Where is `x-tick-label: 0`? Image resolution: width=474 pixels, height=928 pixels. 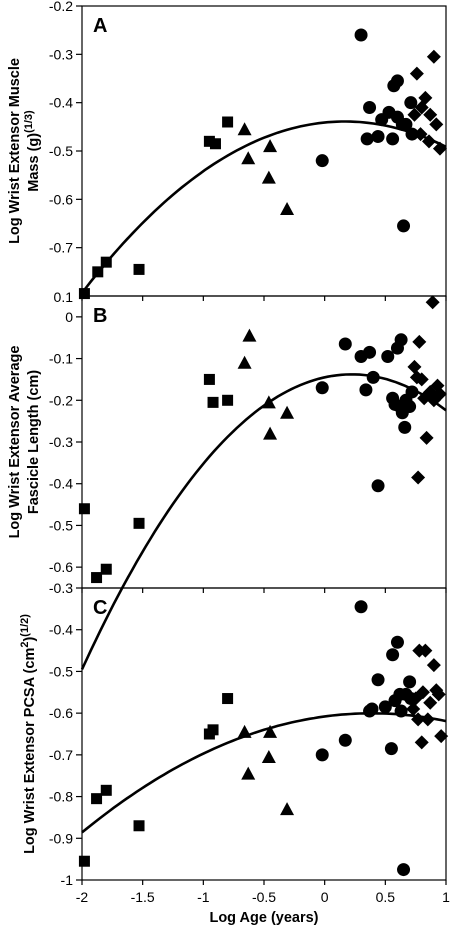
x-tick-label: 0 is located at coordinates (325, 897).